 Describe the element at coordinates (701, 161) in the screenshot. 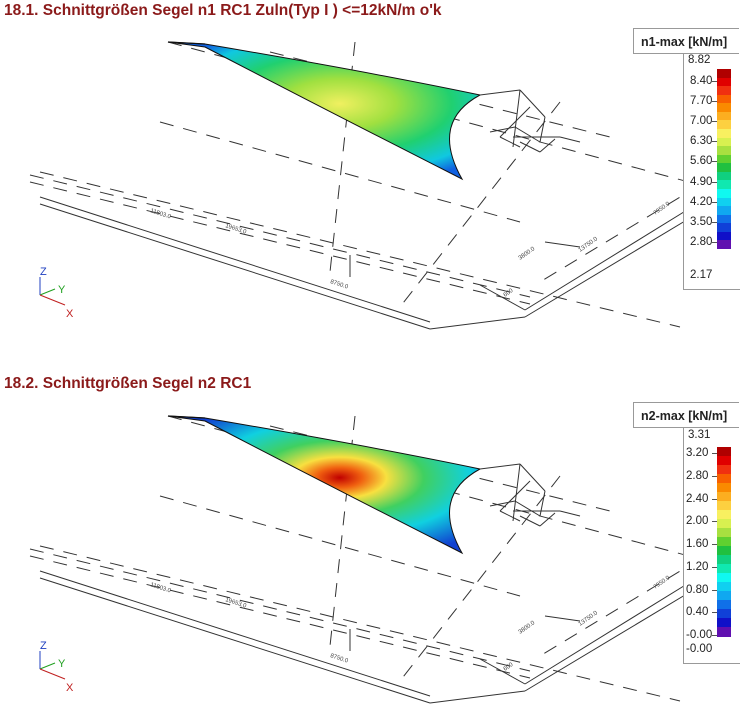

I see `legend-tick-label: 5.60` at that location.